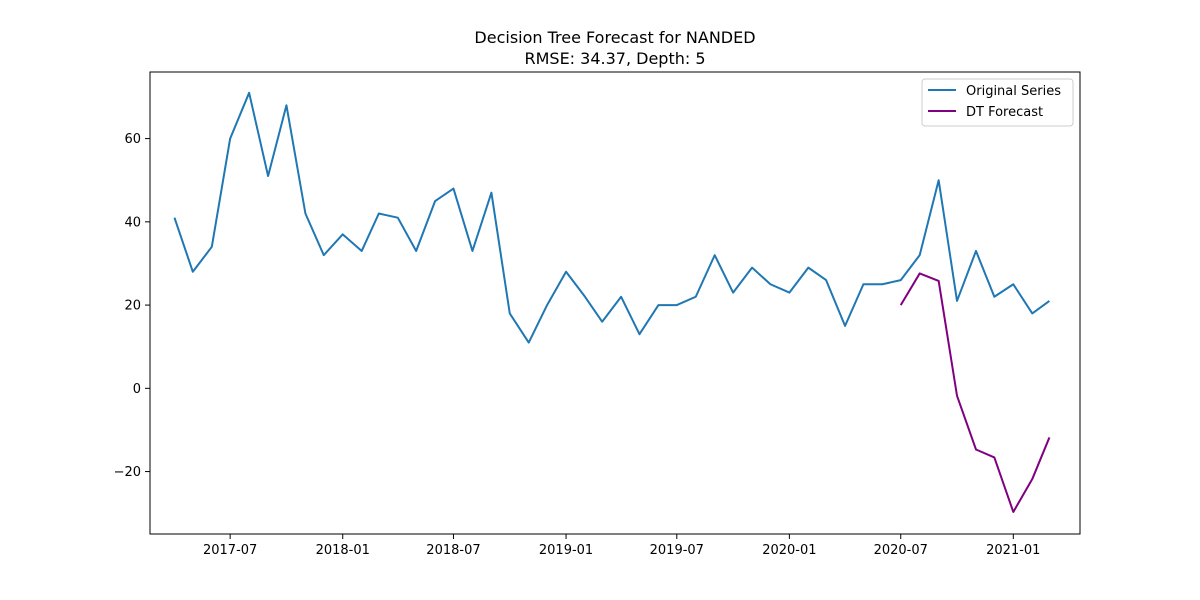  I want to click on x-tick-label: 2019-07, so click(677, 550).